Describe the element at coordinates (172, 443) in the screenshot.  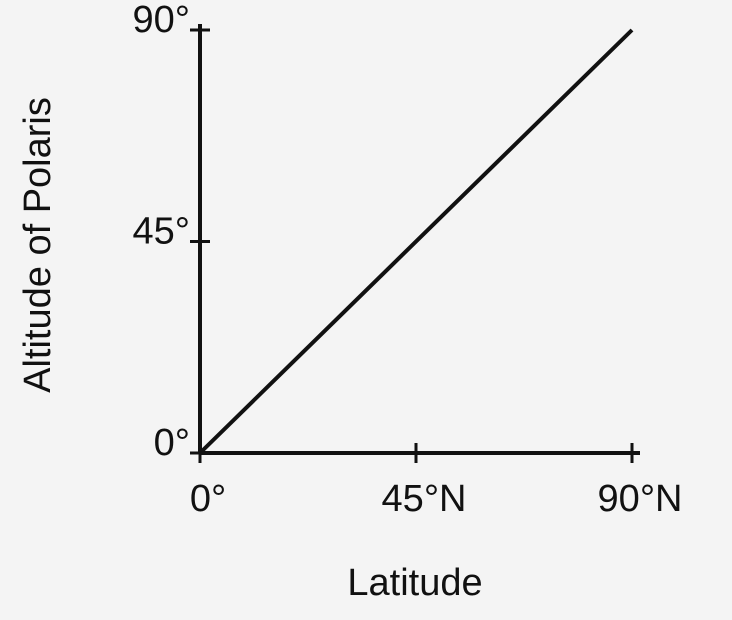
I see `y-tick-label: 0°` at that location.